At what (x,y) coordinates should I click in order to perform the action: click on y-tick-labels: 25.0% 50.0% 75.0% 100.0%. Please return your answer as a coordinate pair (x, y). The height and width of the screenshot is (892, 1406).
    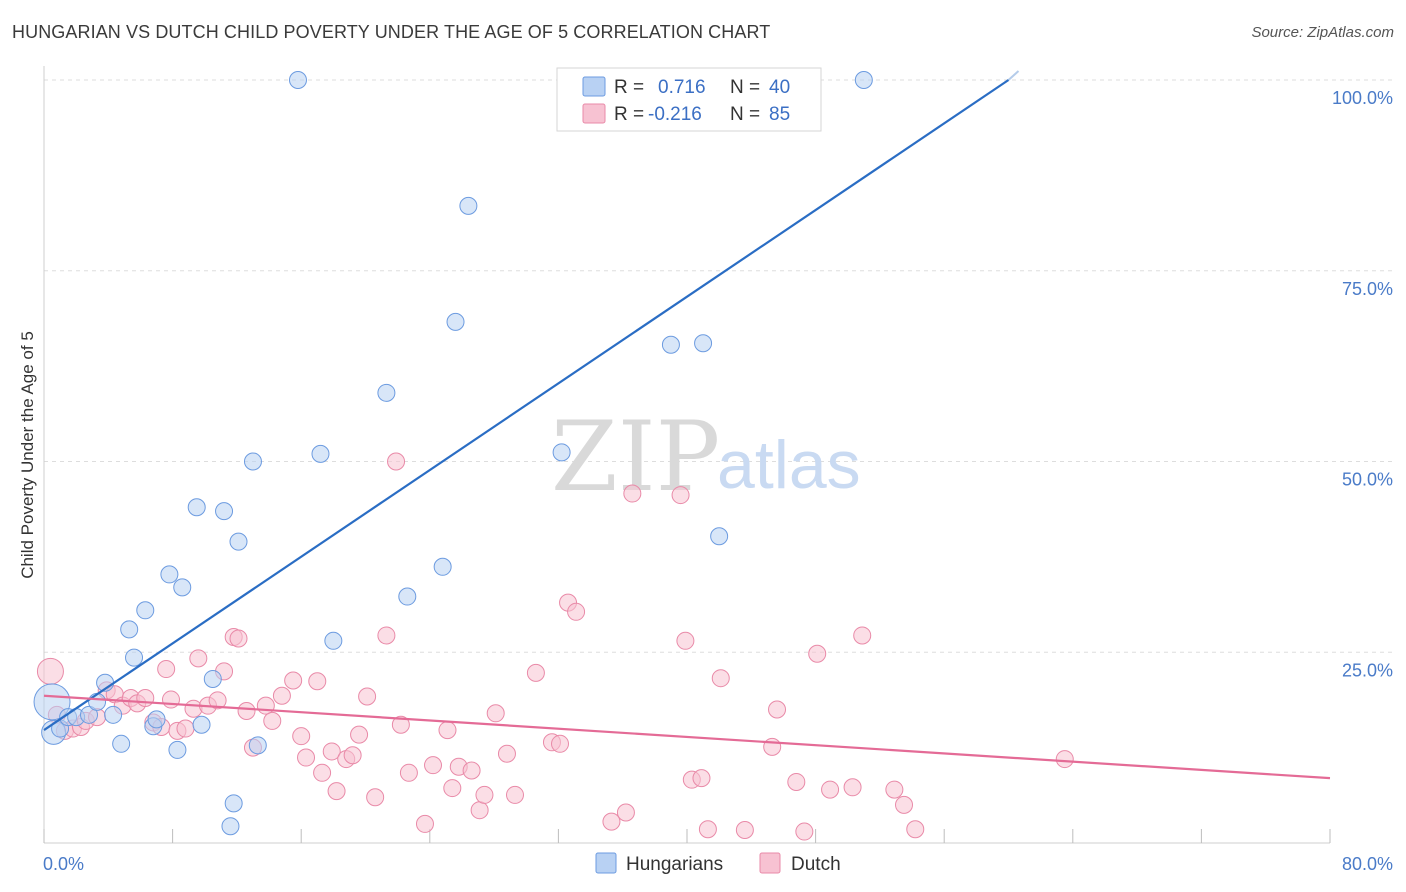
    Looking at the image, I should click on (1362, 384).